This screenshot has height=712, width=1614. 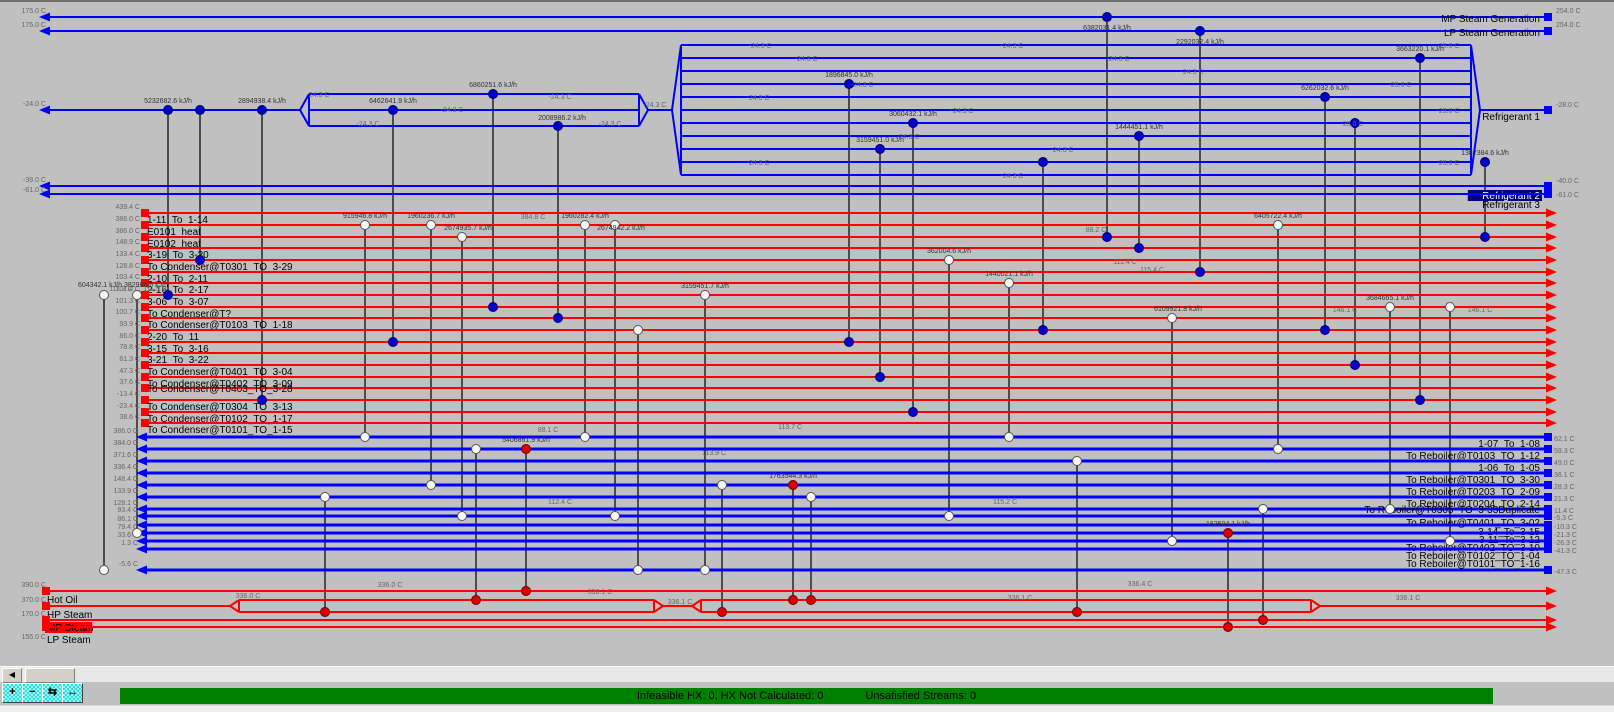 What do you see at coordinates (178, 290) in the screenshot?
I see `stream-label-2-16_To_2-17: 2-16_To_2-17` at bounding box center [178, 290].